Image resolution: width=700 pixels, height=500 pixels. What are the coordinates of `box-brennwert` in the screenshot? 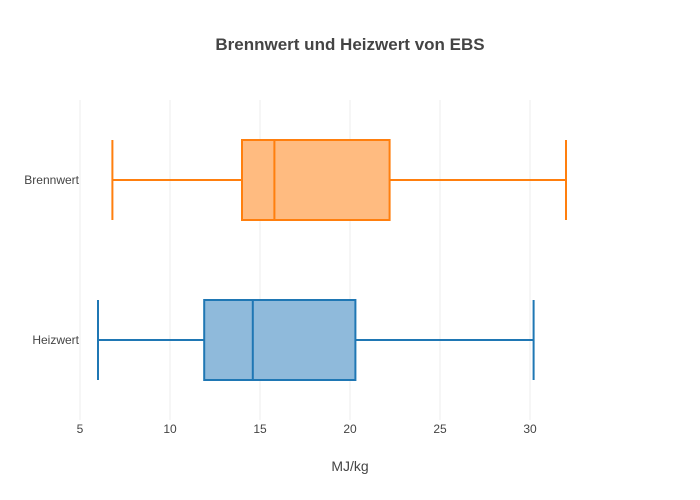 It's located at (339, 180).